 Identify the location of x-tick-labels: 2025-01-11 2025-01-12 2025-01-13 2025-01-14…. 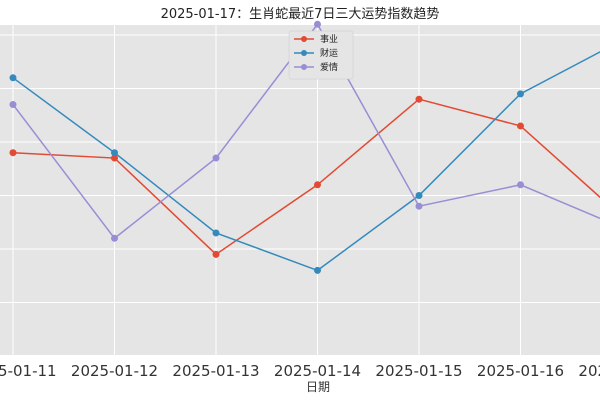
(300, 371).